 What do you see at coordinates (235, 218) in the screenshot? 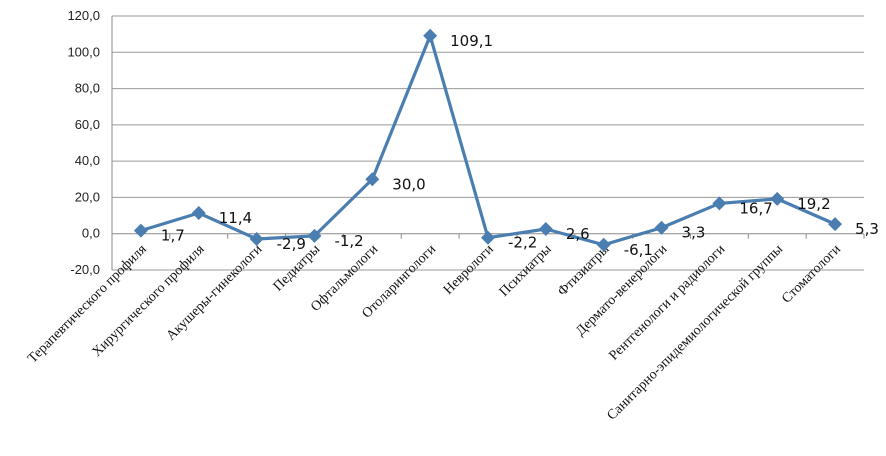
I see `data-label: 11,4` at bounding box center [235, 218].